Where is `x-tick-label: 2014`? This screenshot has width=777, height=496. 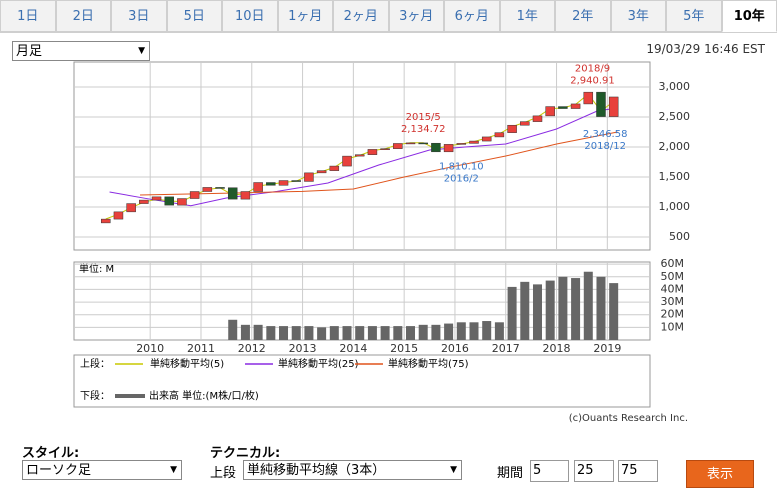 x-tick-label: 2014 is located at coordinates (353, 348).